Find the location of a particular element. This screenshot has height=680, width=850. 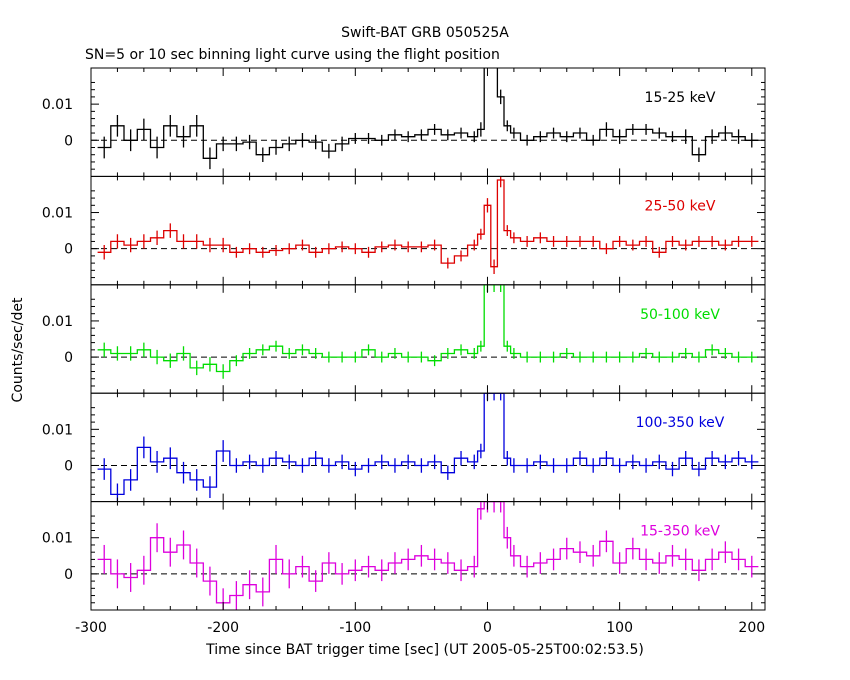

panel-4: 0 0.01 15-350 keV is located at coordinates (404, 556).